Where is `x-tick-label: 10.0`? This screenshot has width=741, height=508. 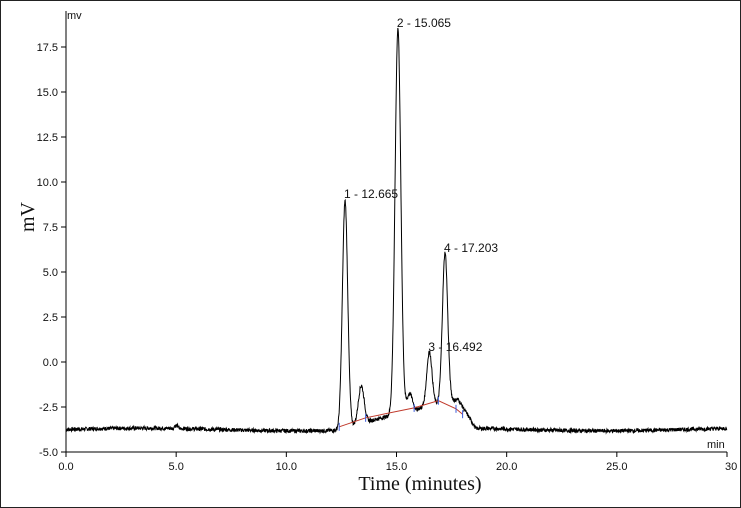
x-tick-label: 10.0 is located at coordinates (286, 467).